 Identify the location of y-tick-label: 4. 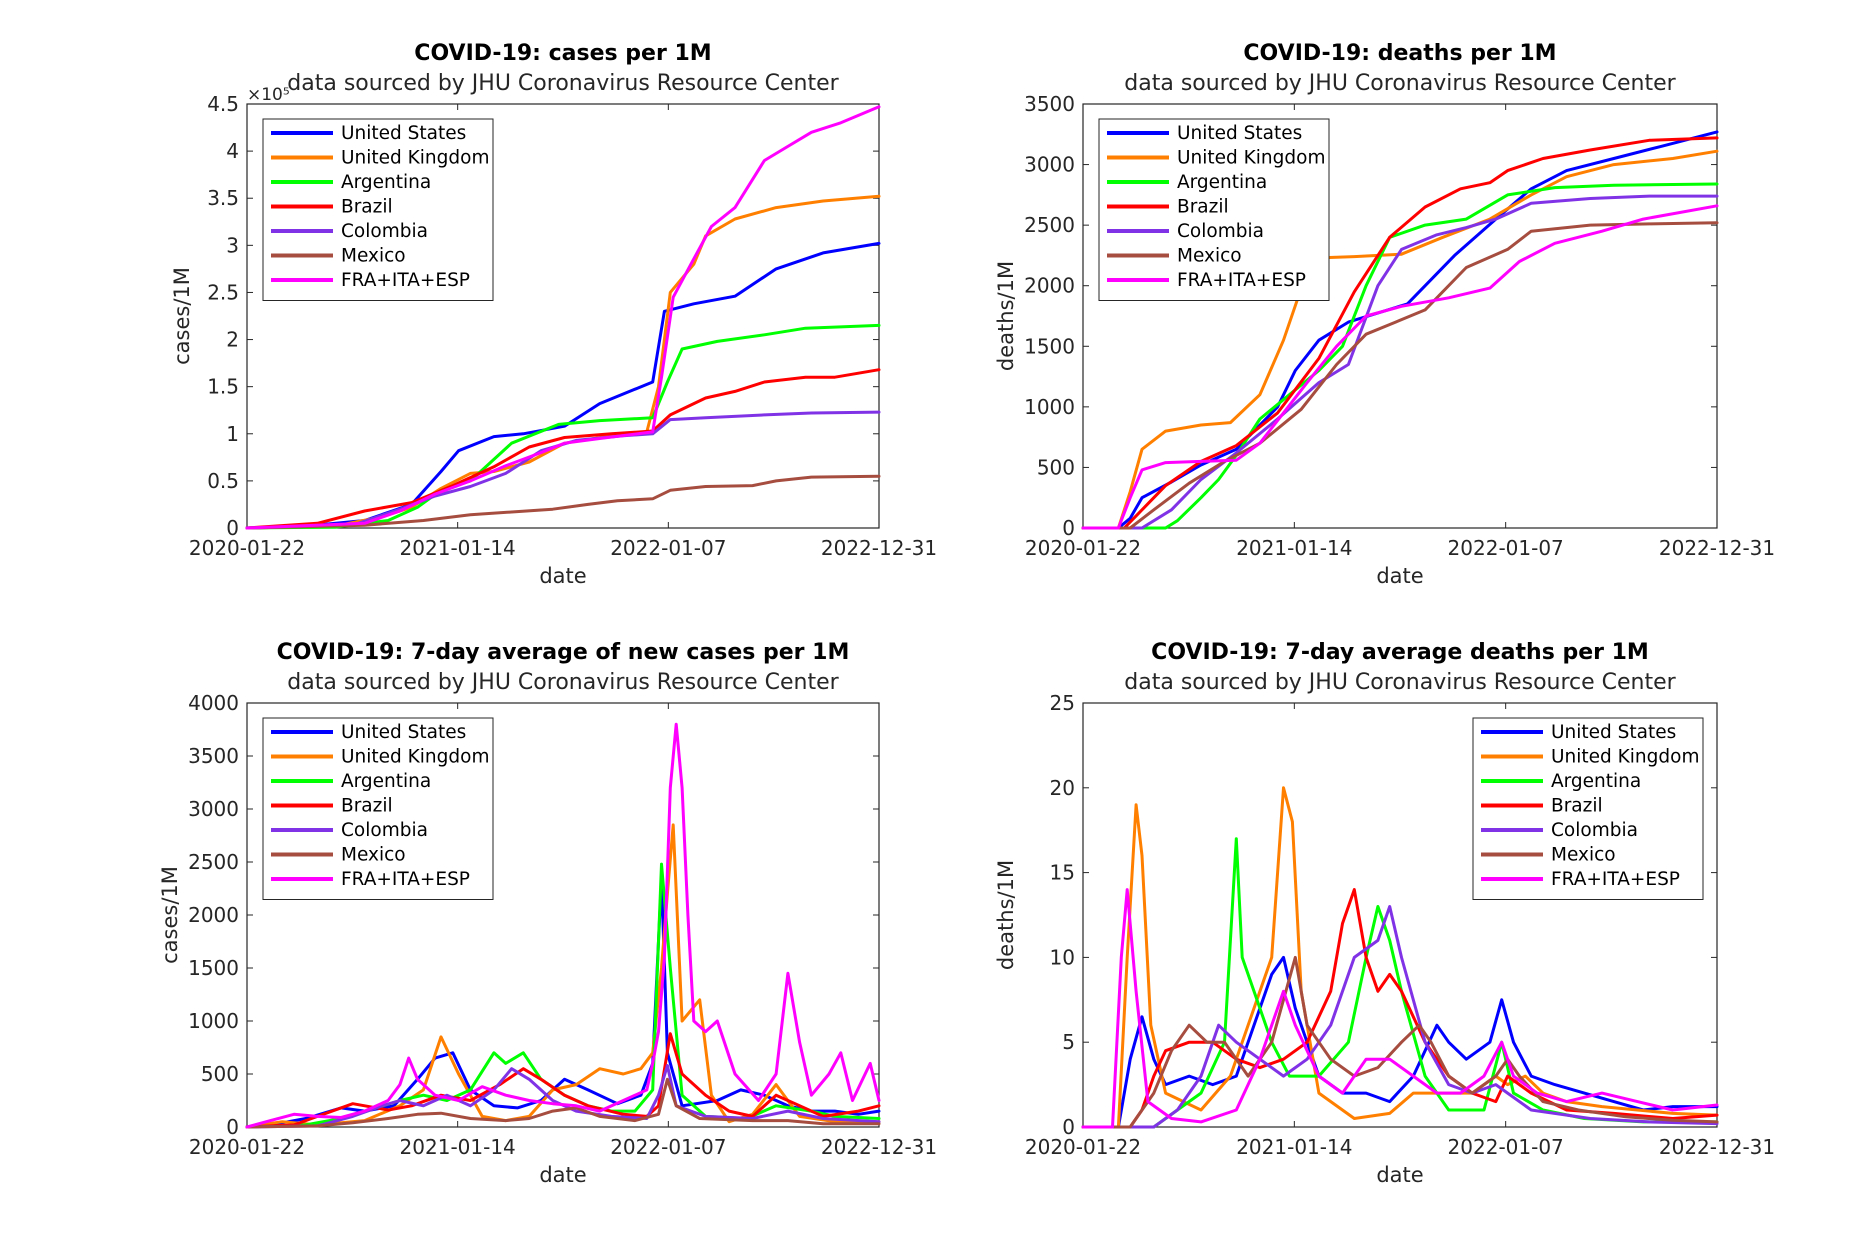
(232, 151).